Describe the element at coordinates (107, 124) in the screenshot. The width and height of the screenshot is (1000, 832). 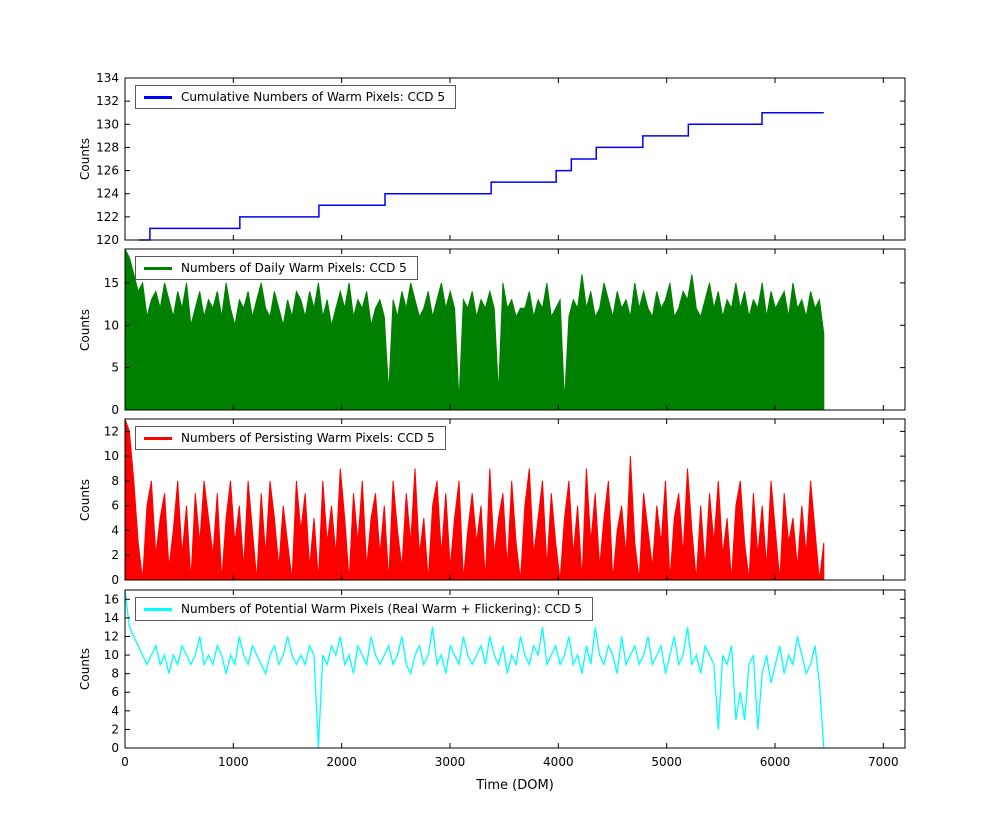
I see `y-tick-label: 130` at that location.